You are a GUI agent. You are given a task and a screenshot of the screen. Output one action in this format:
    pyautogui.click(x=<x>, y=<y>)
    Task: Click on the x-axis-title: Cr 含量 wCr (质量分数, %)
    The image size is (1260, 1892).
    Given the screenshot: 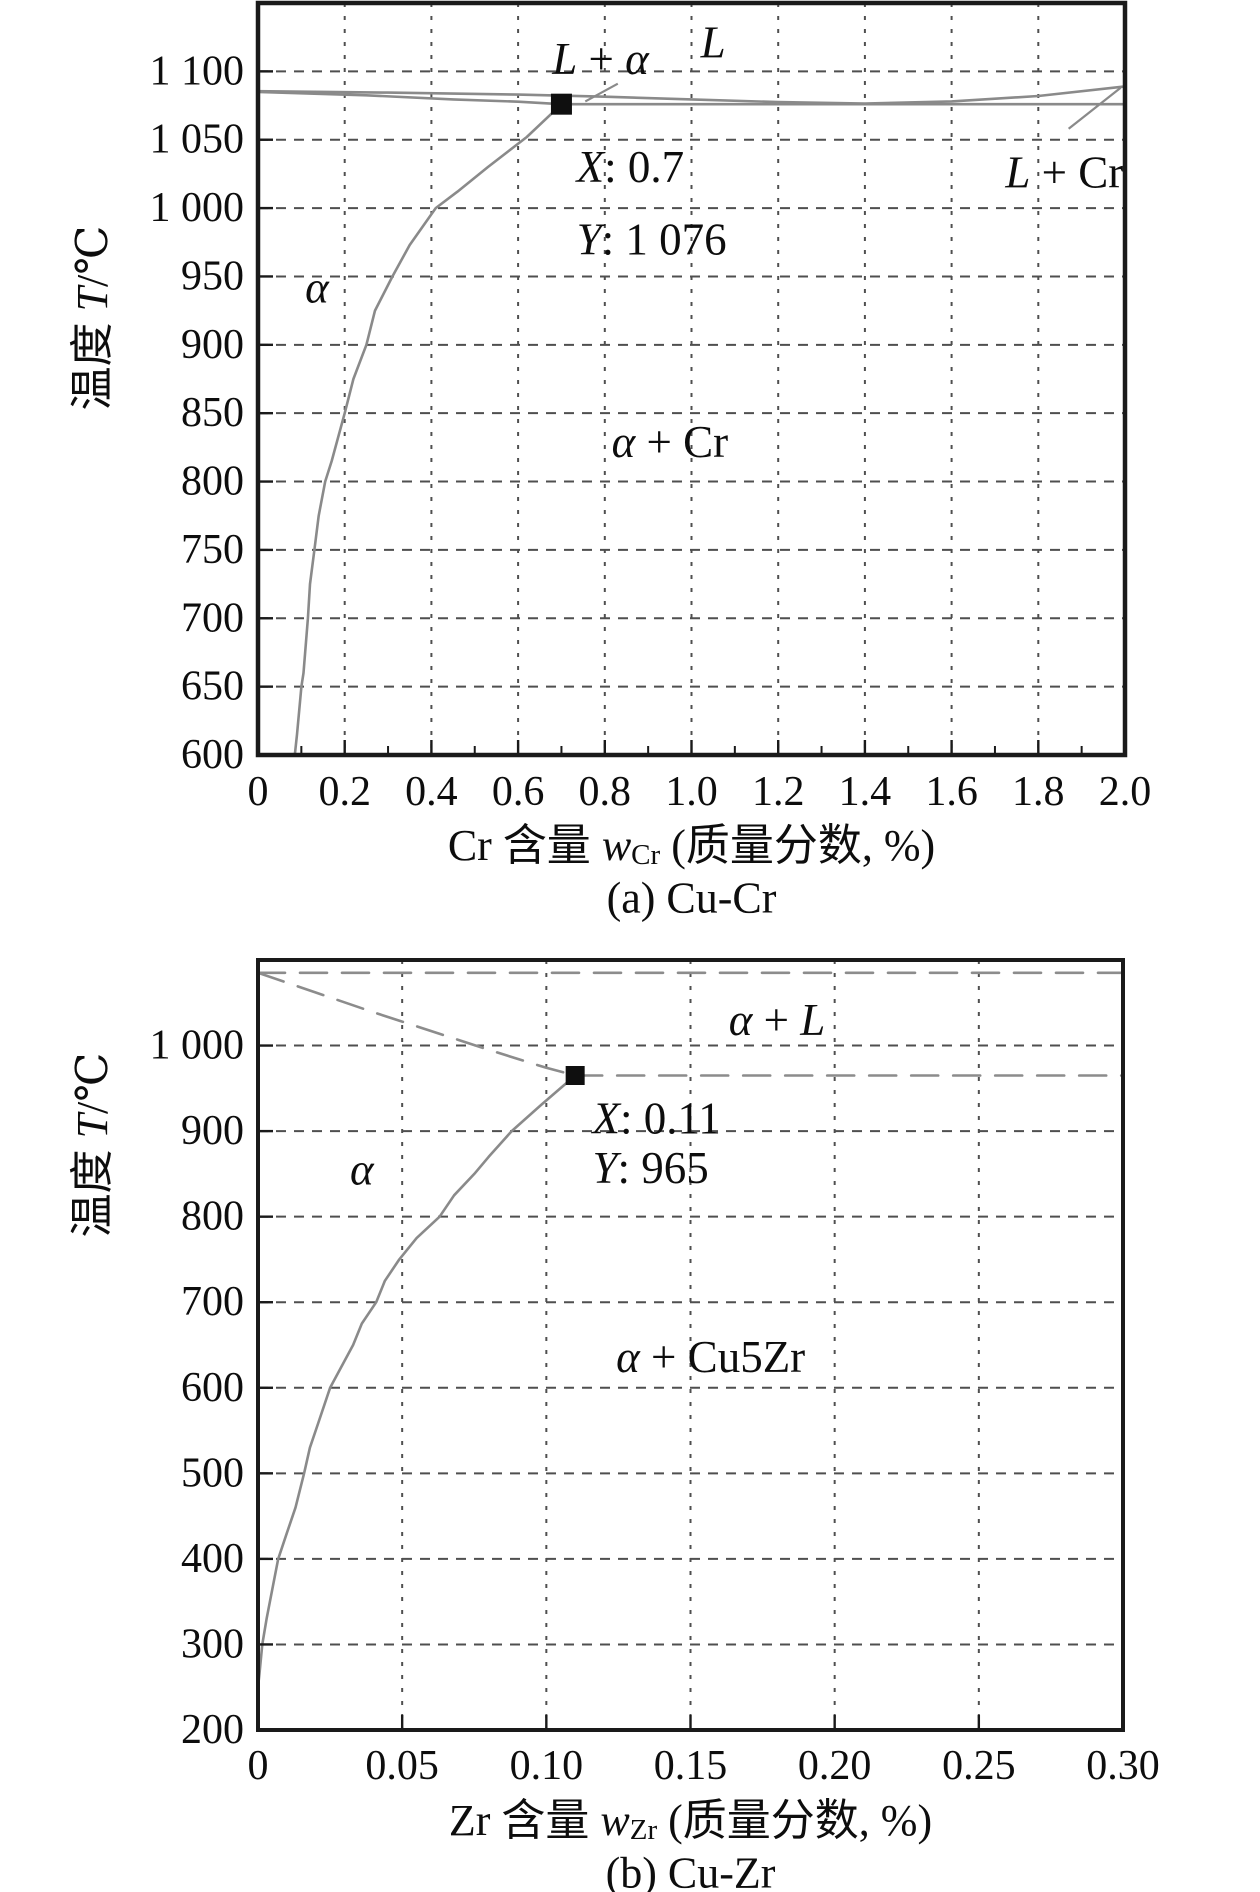 What is the action you would take?
    pyautogui.click(x=691, y=846)
    